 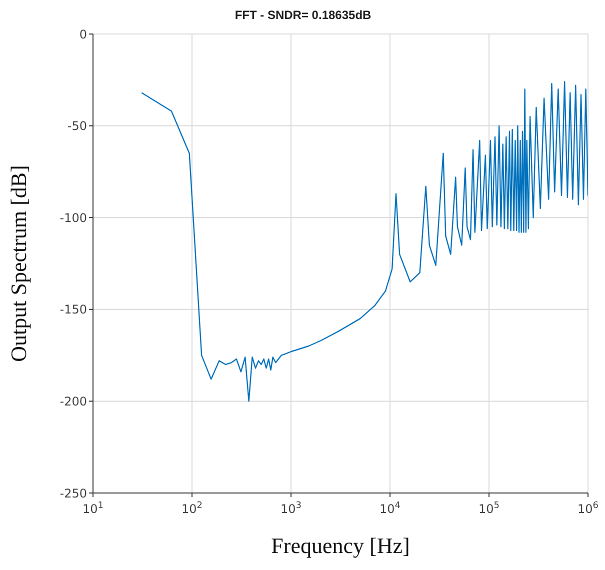 I want to click on chart-title: FFT - SNDR= 0.18635dB, so click(x=303, y=16).